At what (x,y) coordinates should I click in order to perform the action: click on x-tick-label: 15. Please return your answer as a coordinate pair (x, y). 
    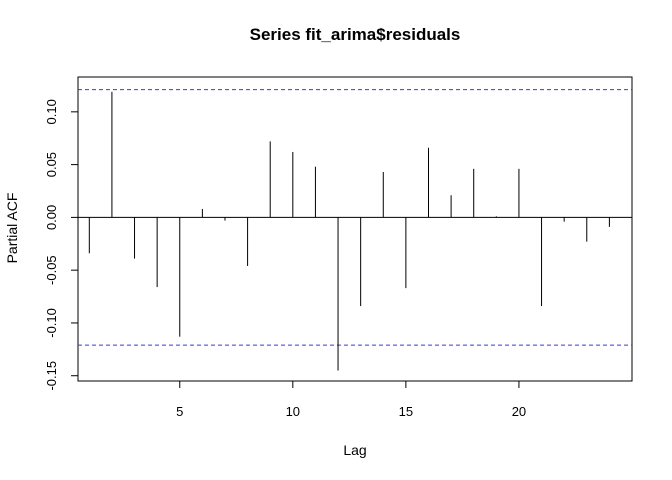
    Looking at the image, I should click on (406, 411).